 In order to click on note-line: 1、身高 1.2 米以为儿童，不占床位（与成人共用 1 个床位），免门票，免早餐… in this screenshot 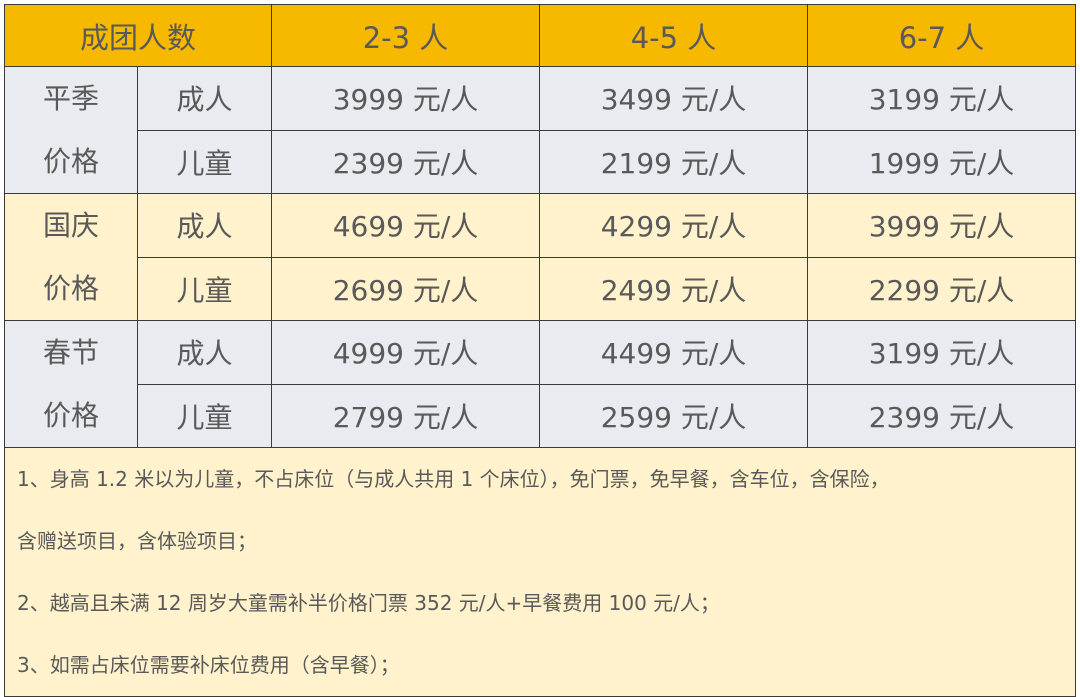, I will do `click(453, 479)`.